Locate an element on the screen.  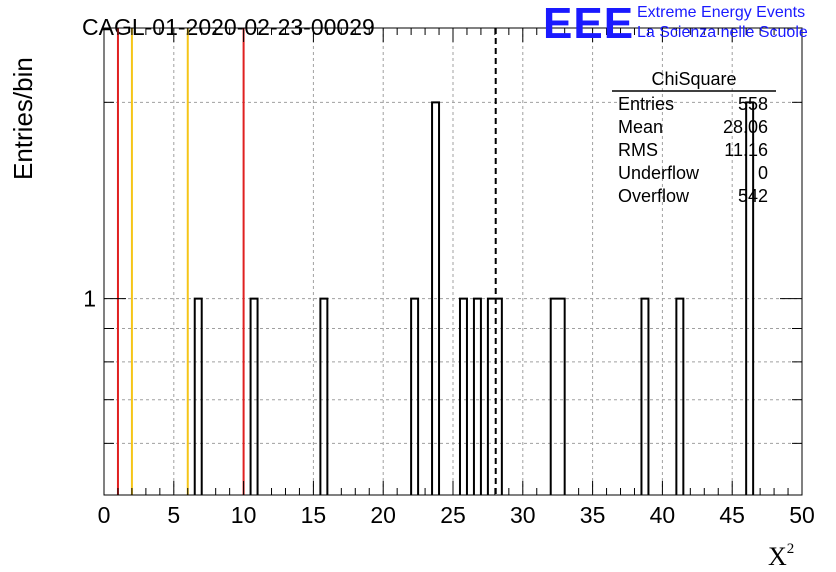
stats-row-value: 28.06 is located at coordinates (745, 127).